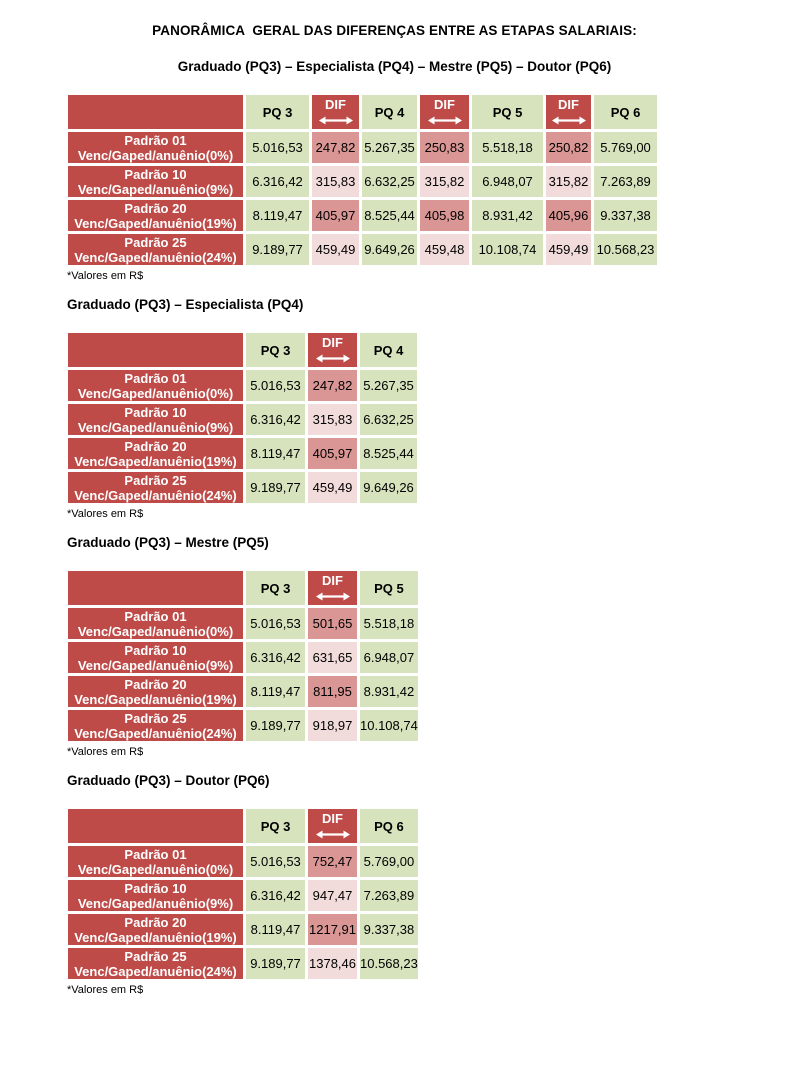  What do you see at coordinates (389, 826) in the screenshot?
I see `pq-header-cell: PQ 6` at bounding box center [389, 826].